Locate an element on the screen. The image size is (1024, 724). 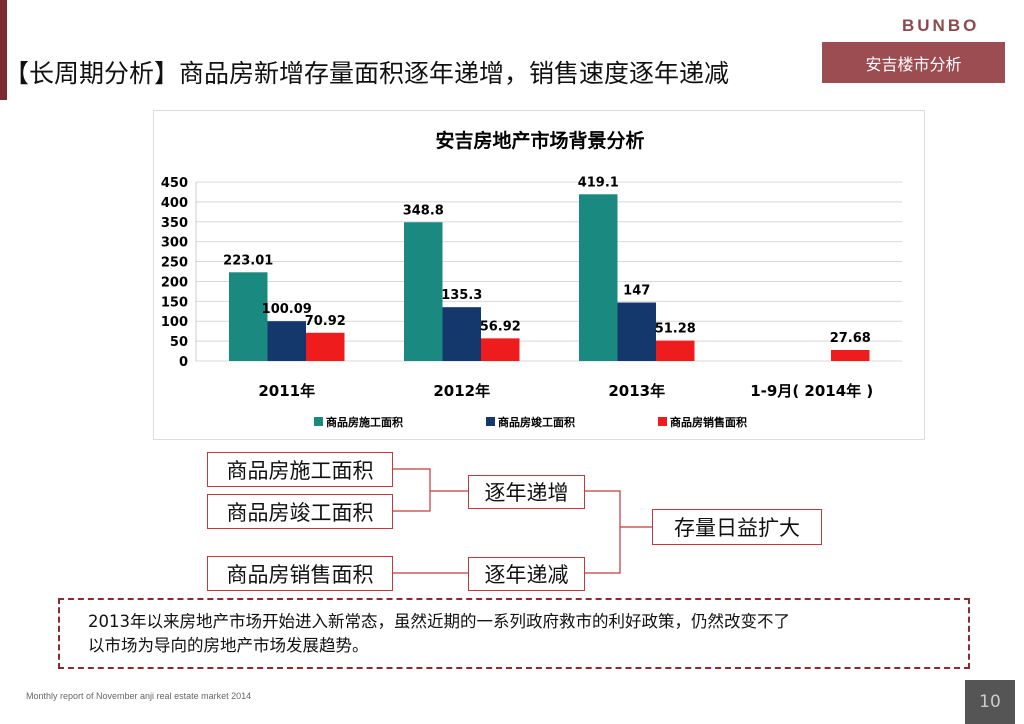
left-accent-bar is located at coordinates (3, 50).